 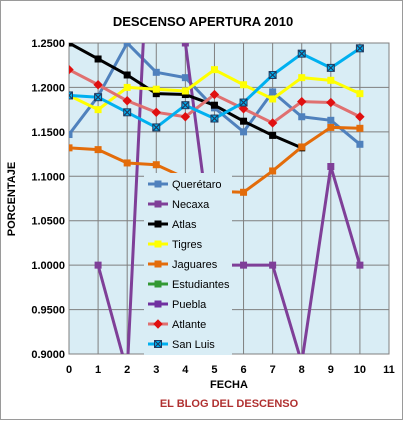 What do you see at coordinates (243, 370) in the screenshot?
I see `x-tick-label: 6` at bounding box center [243, 370].